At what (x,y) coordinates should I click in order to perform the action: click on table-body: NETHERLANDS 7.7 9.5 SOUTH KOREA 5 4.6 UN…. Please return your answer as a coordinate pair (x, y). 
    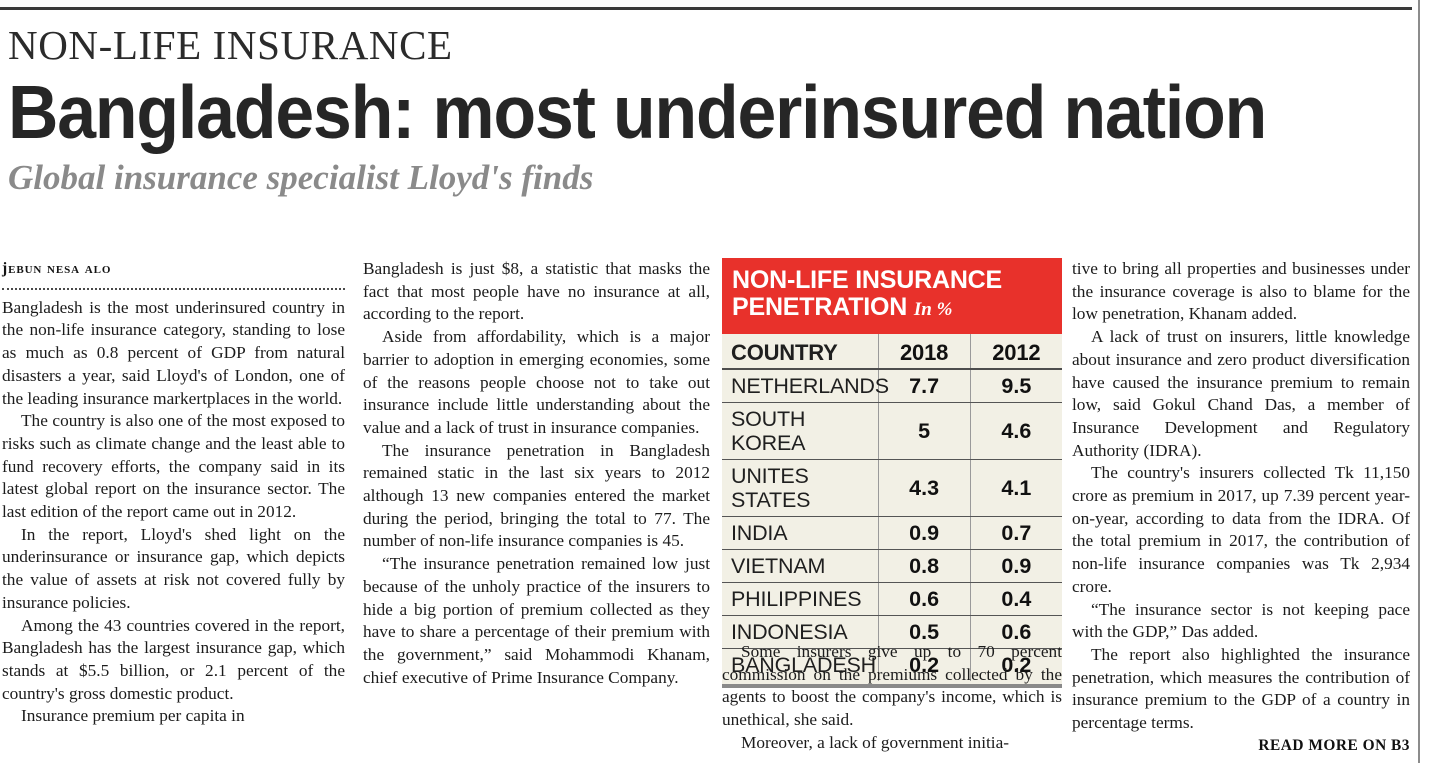
    Looking at the image, I should click on (892, 525).